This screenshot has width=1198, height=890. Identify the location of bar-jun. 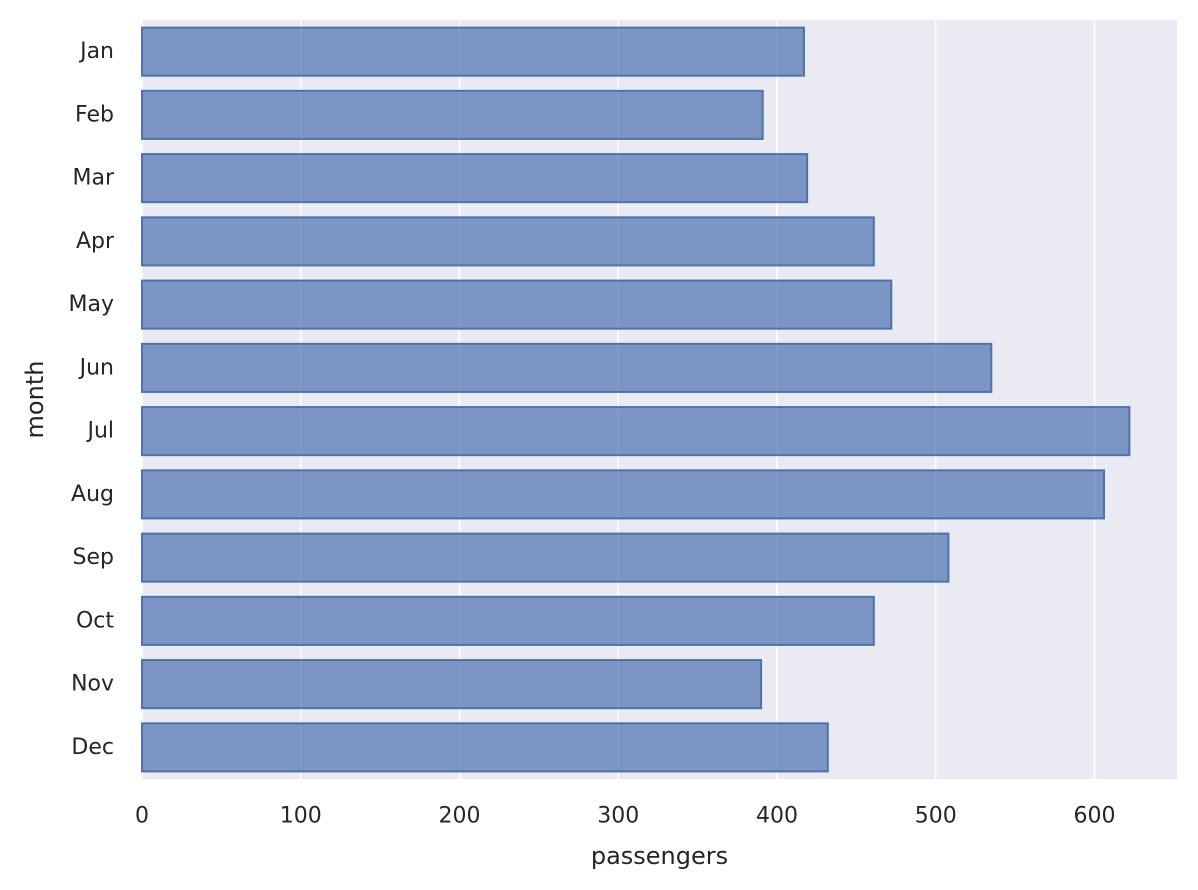
(567, 367).